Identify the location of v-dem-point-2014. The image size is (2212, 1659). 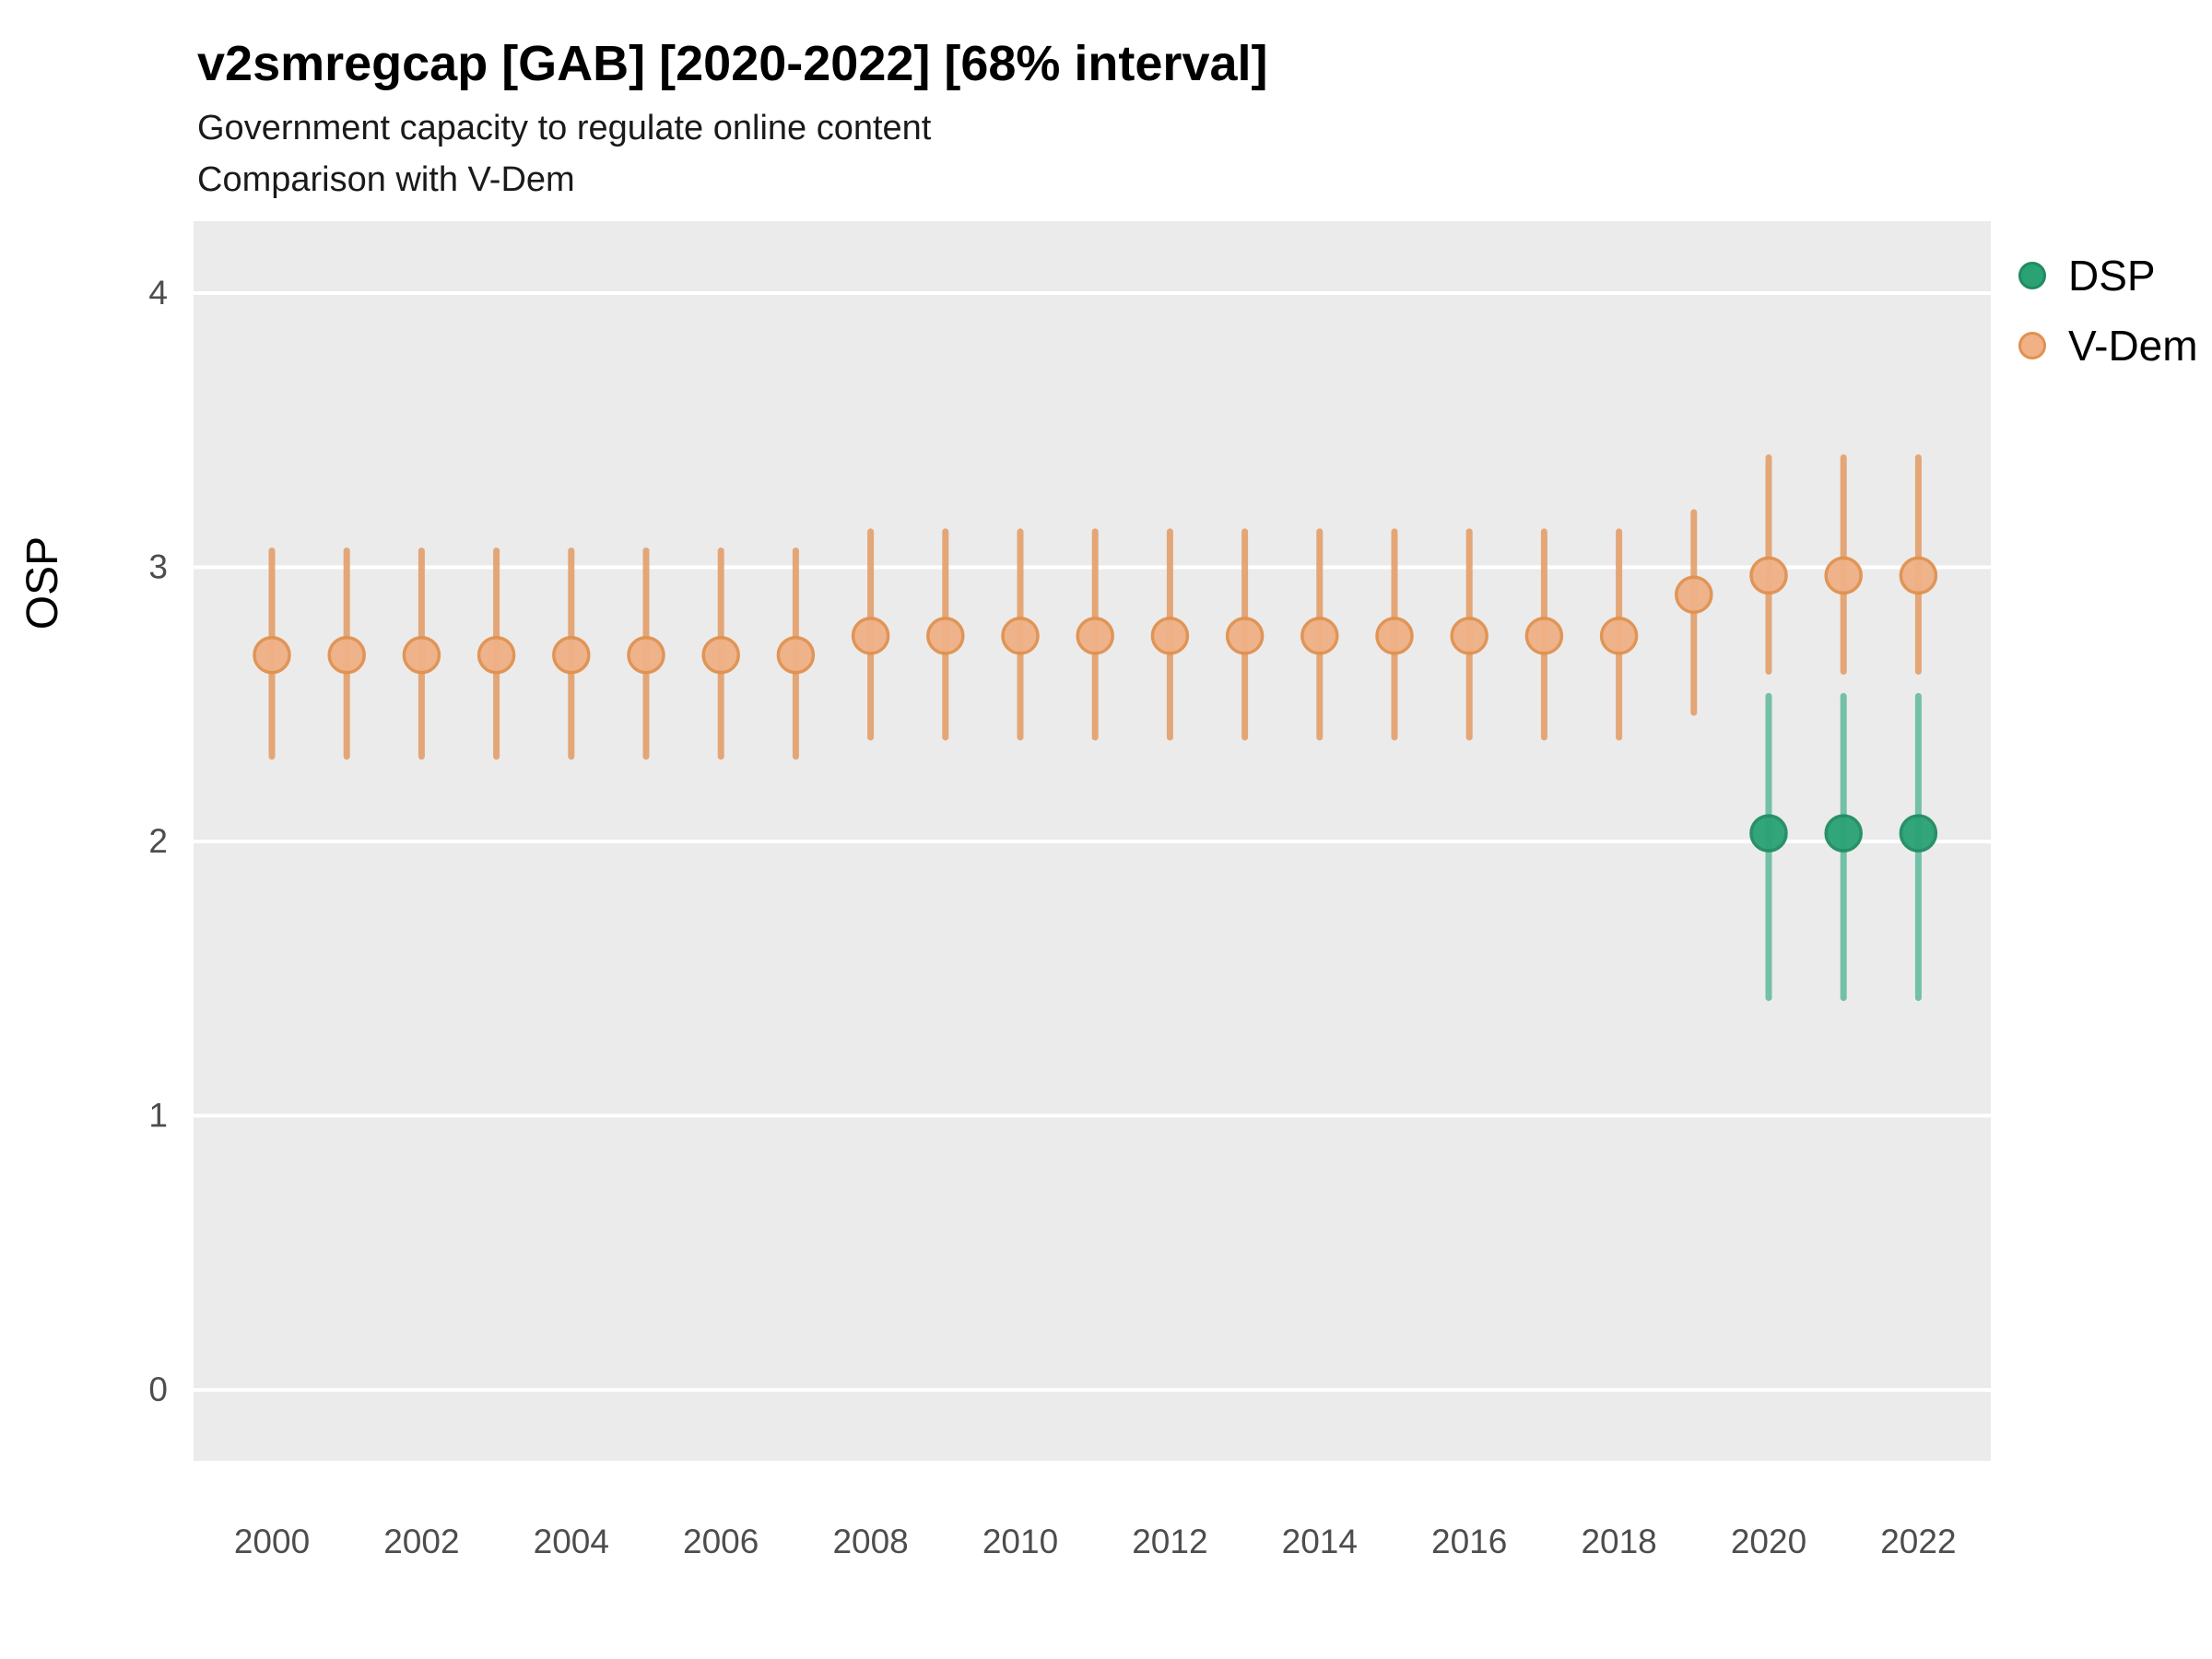
(1319, 636).